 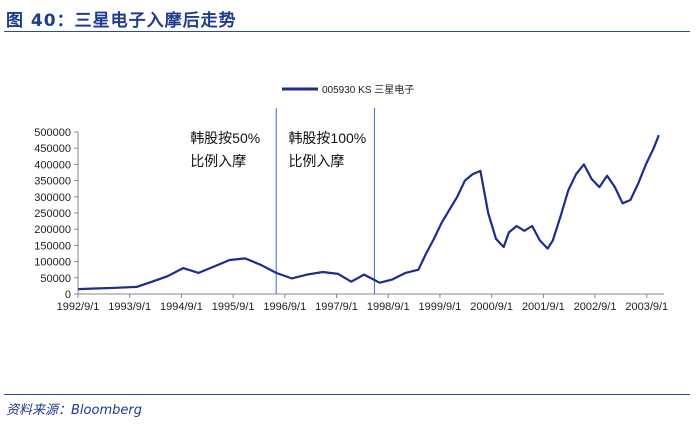 What do you see at coordinates (282, 201) in the screenshot?
I see `annotations: 韩股按50% 比例入摩 韩股按100% 比例入摩` at bounding box center [282, 201].